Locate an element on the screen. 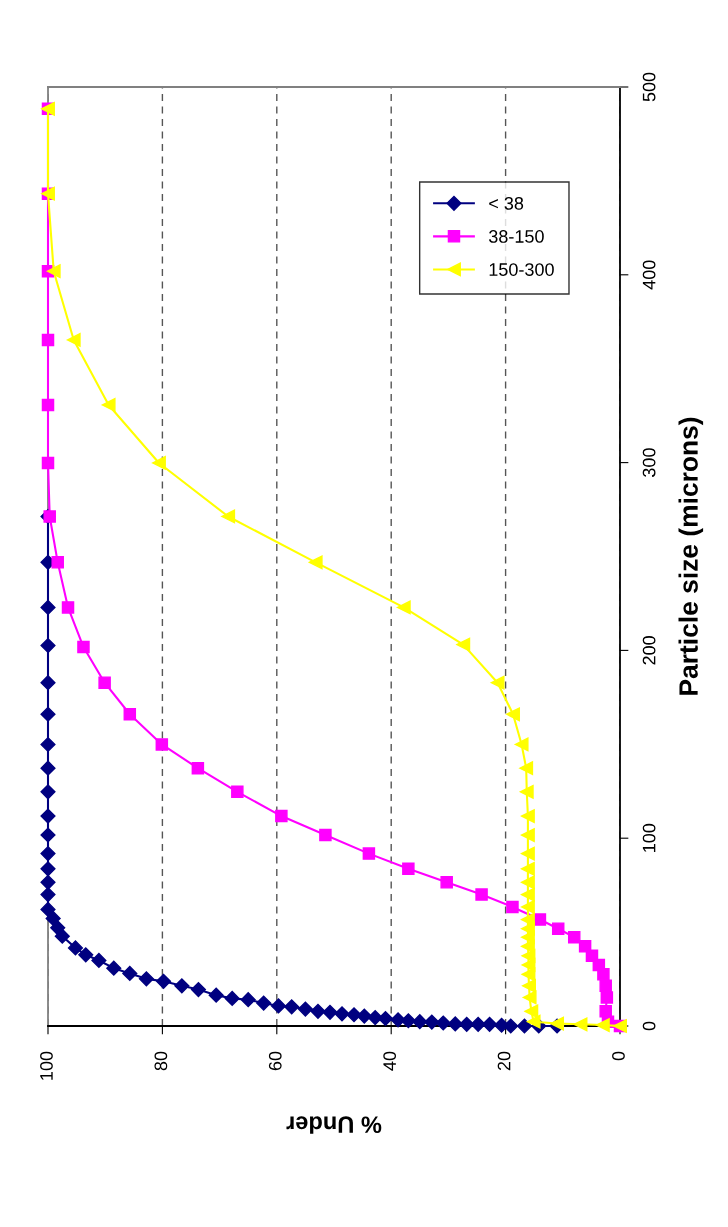 This screenshot has width=728, height=1227. x-tick-label: 60 is located at coordinates (275, 1061).